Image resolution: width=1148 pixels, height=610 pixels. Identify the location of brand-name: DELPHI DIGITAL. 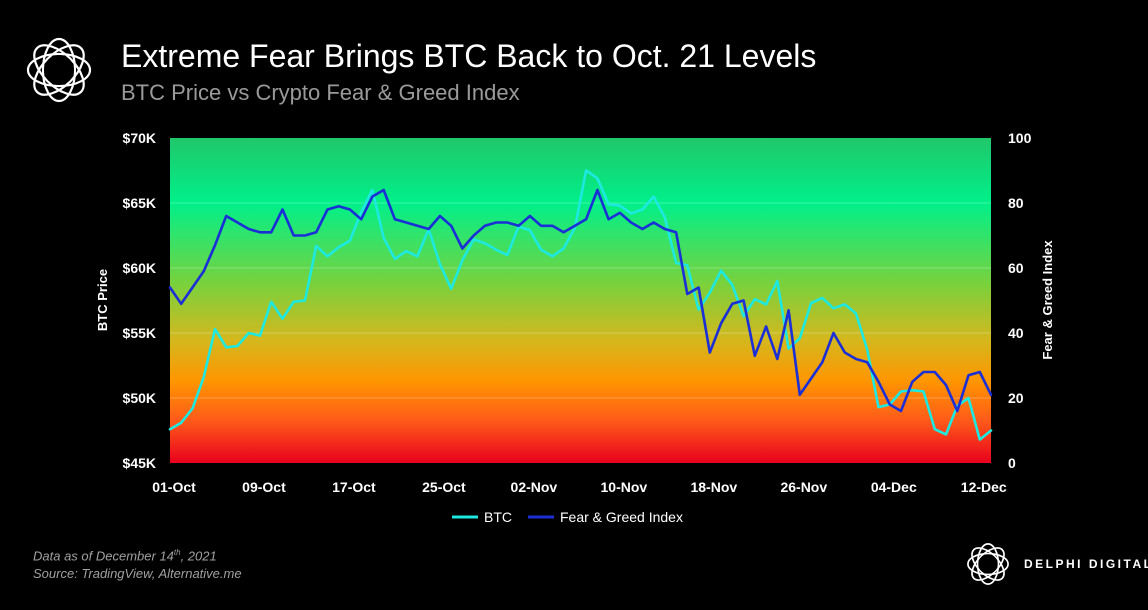
(1086, 564).